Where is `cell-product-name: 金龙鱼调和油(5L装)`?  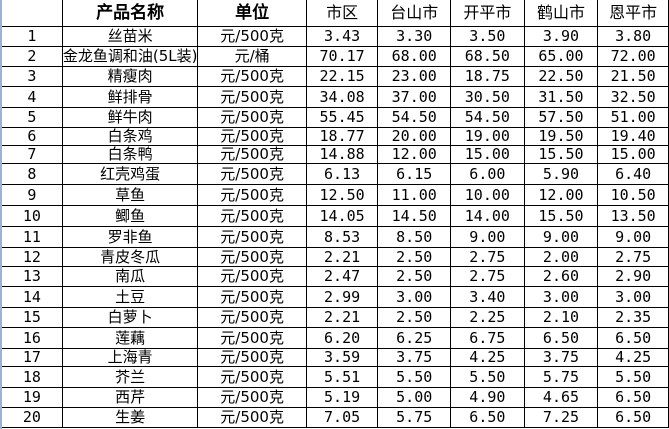
cell-product-name: 金龙鱼调和油(5L装) is located at coordinates (130, 56).